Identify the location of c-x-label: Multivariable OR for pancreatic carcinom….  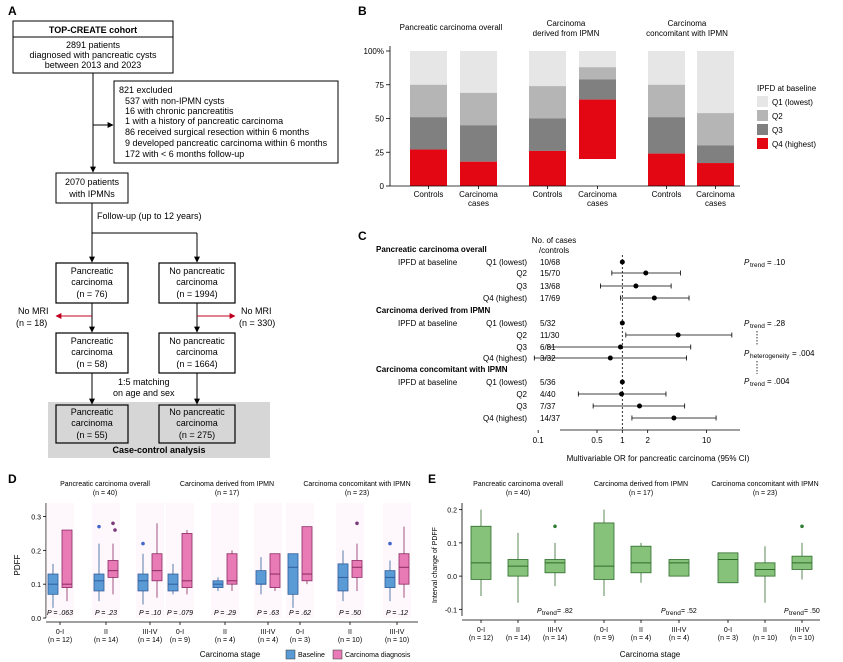
(658, 458).